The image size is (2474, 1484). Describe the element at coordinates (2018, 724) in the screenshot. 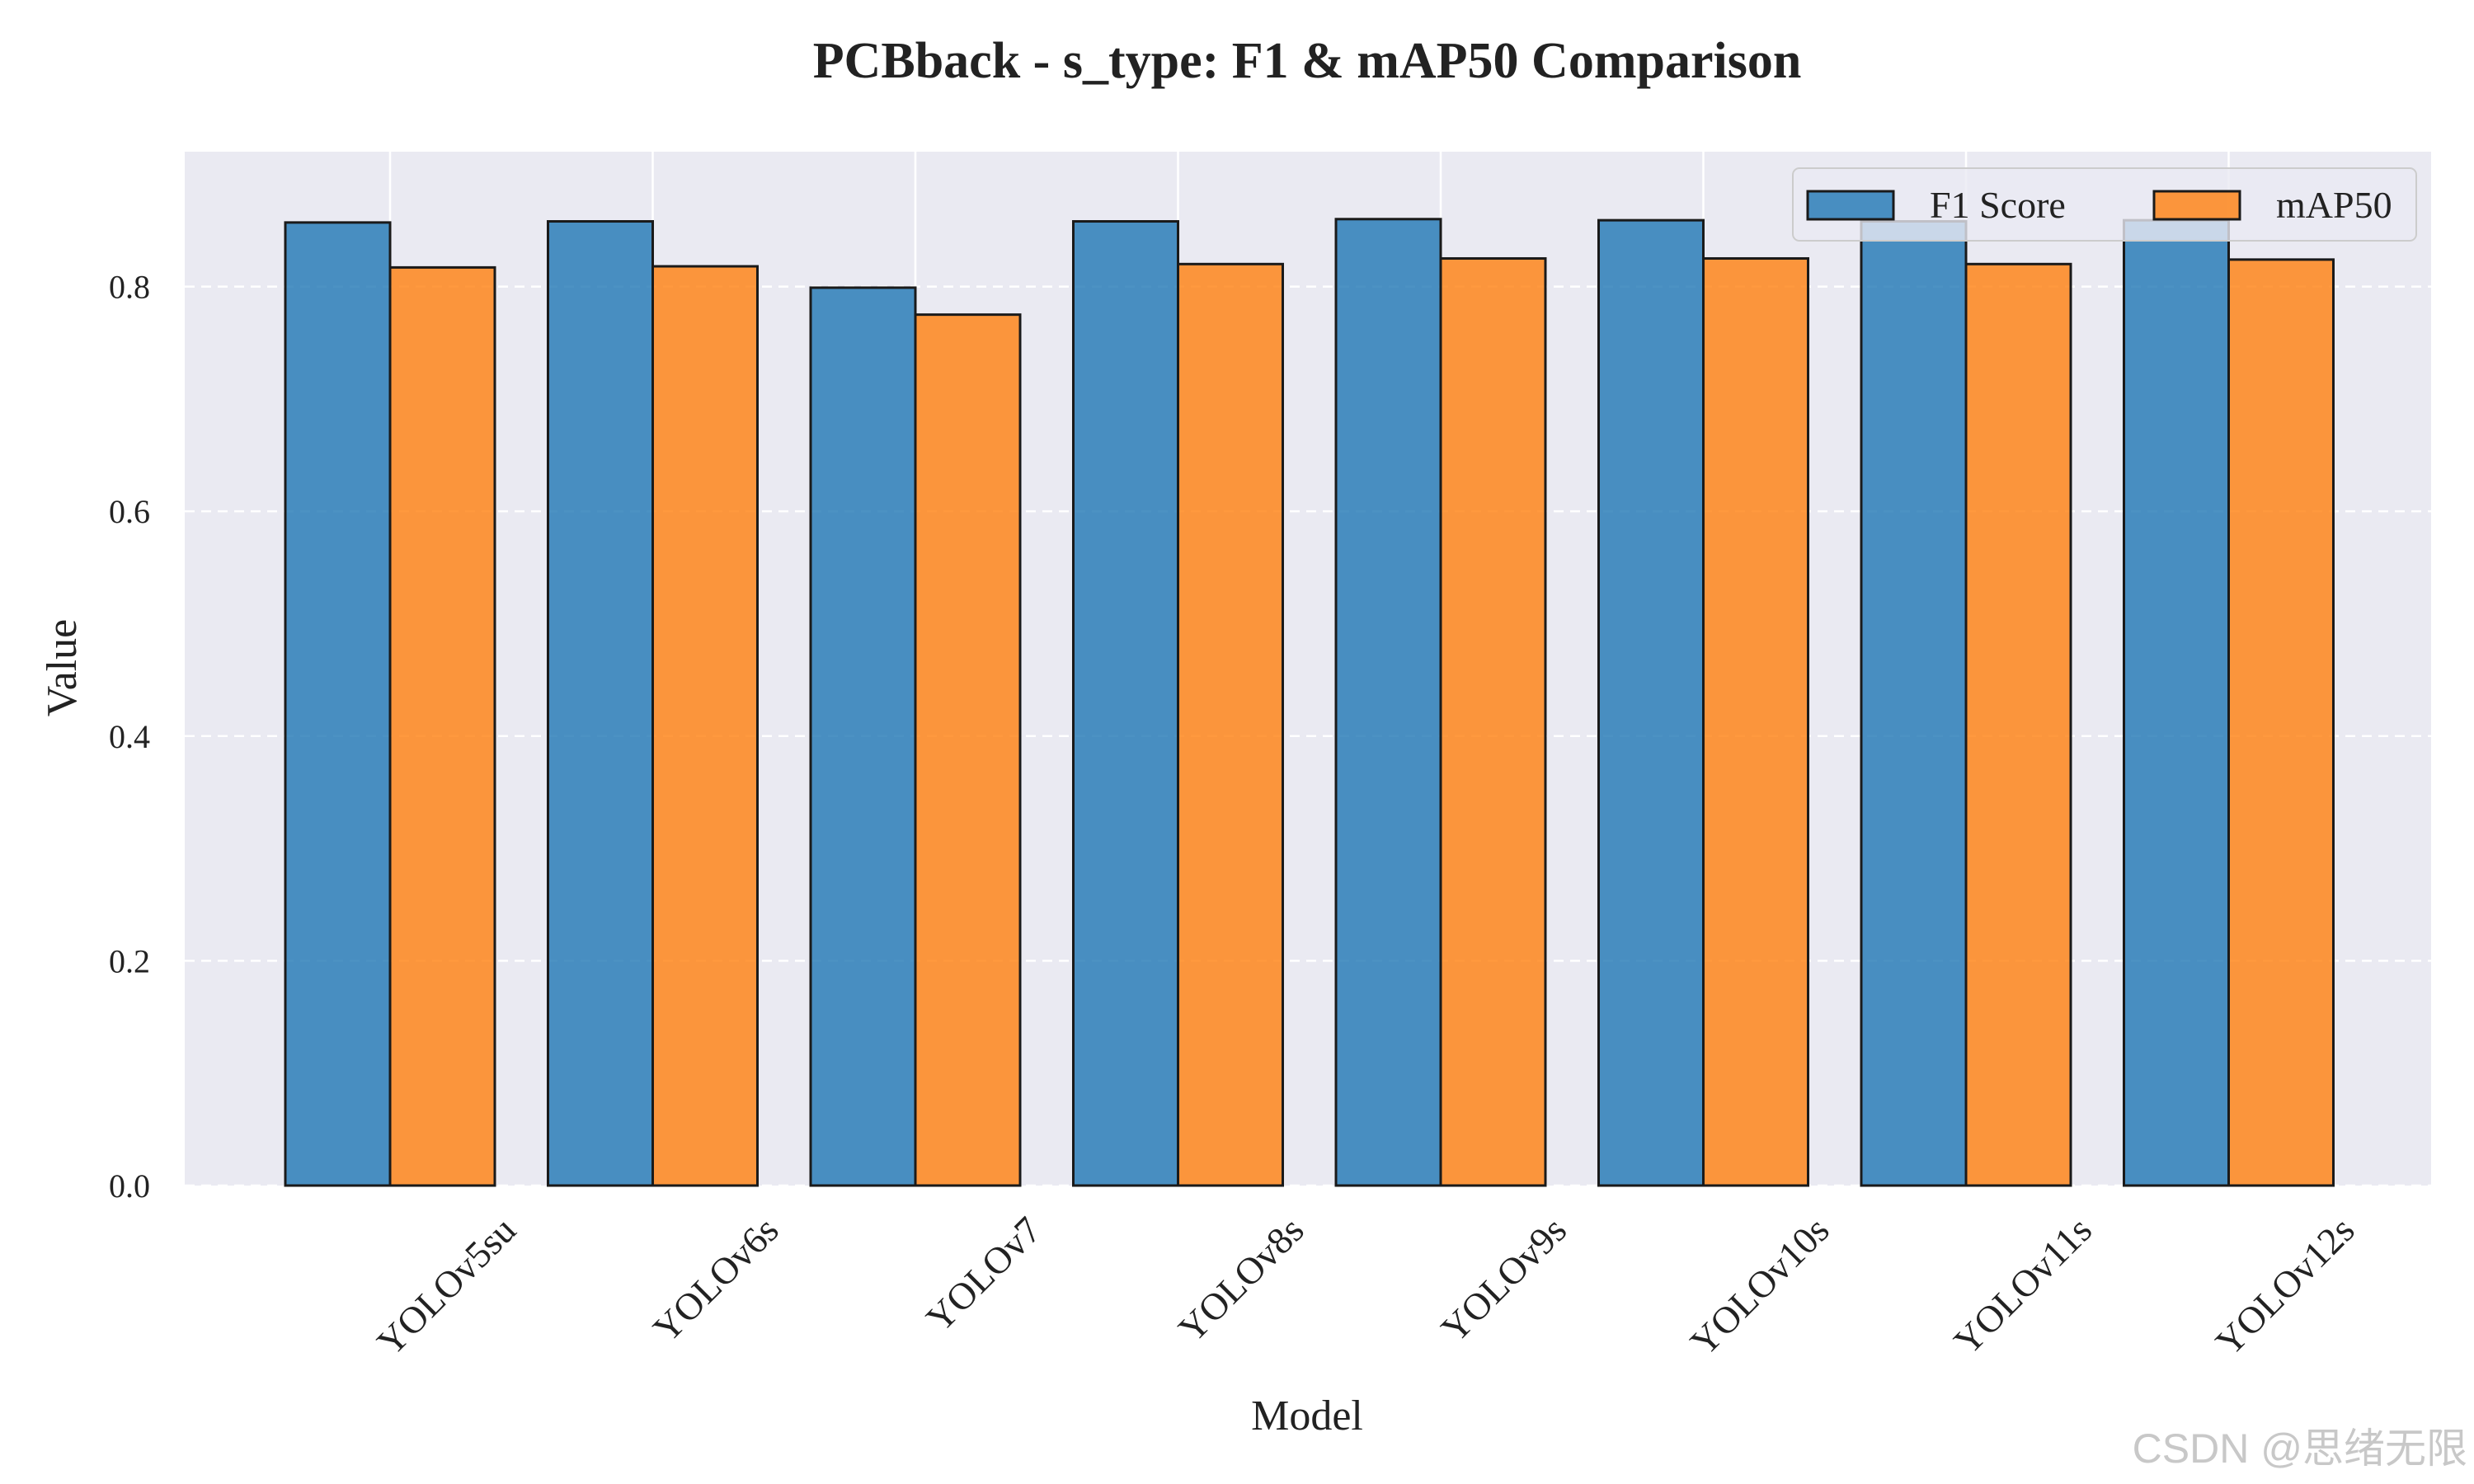

I see `bar-map50-yolov11s` at that location.